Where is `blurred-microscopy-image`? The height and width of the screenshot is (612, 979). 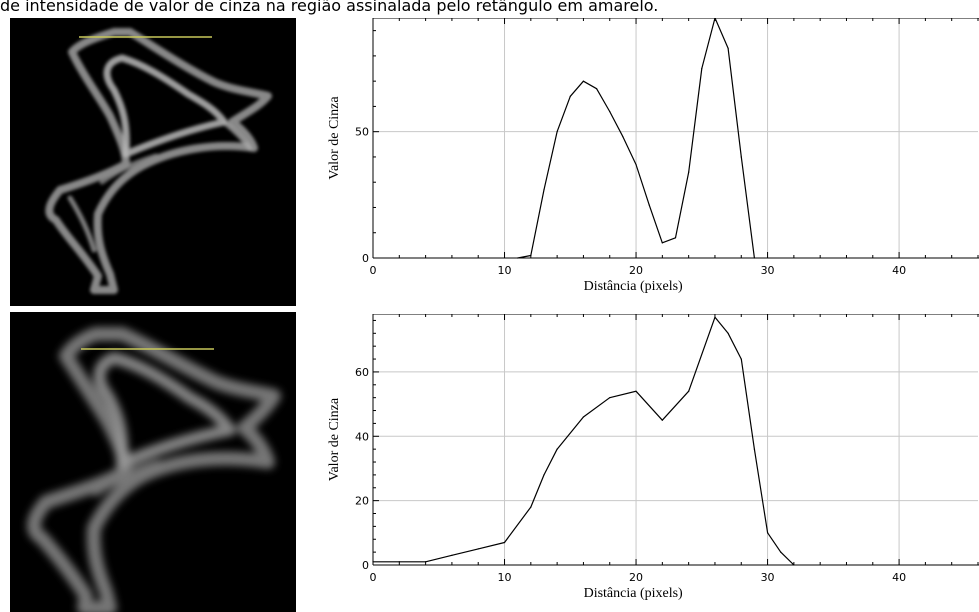
blurred-microscopy-image is located at coordinates (153, 462).